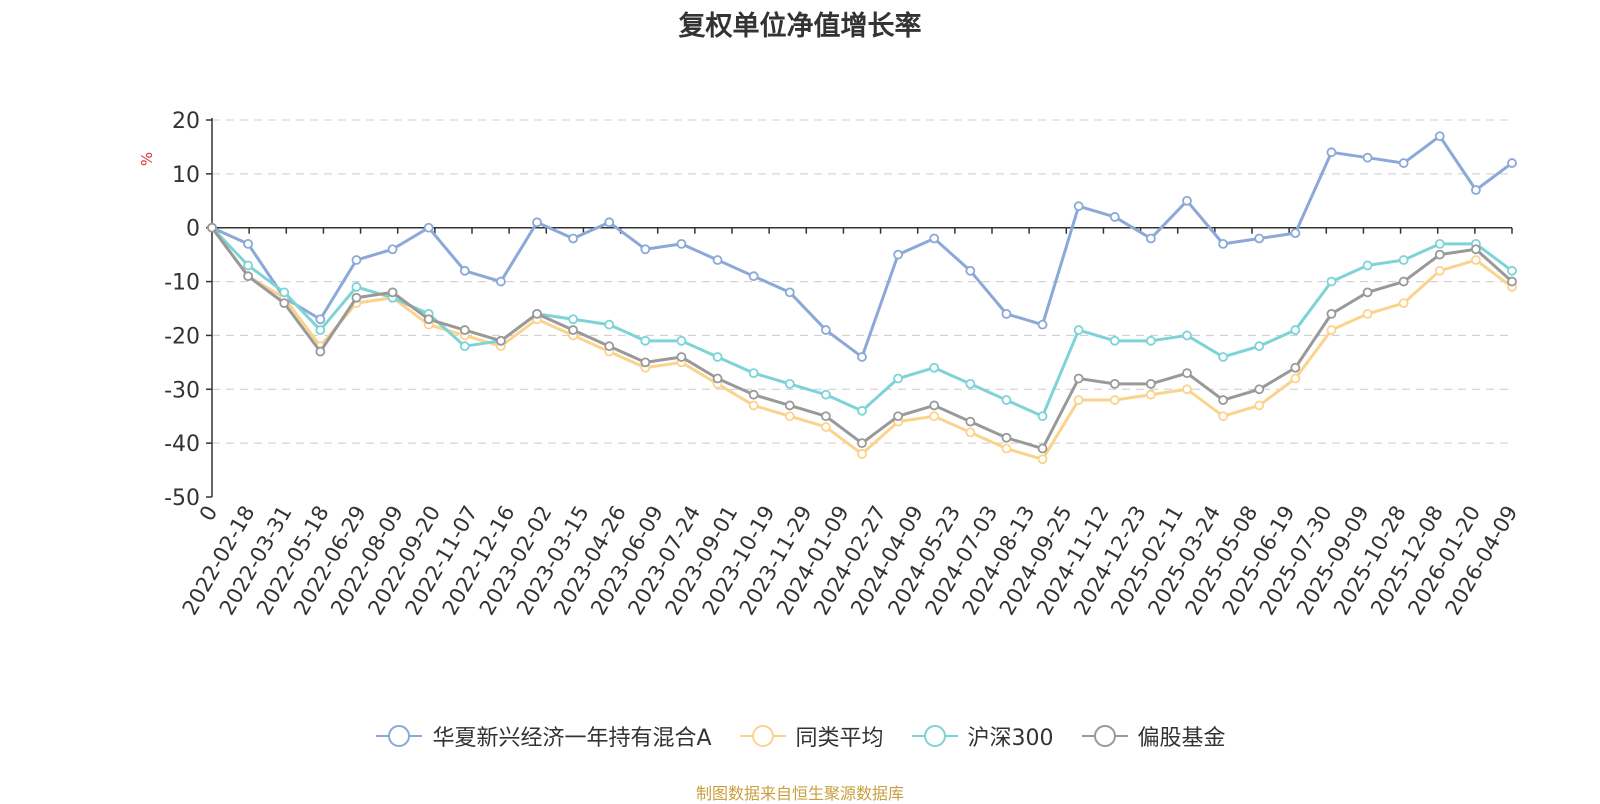  I want to click on legend-label: 同类平均, so click(839, 738).